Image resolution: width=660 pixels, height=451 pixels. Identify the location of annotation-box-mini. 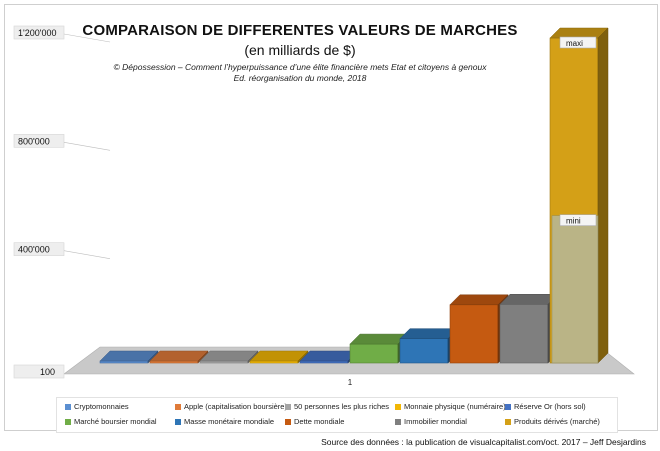
(578, 220).